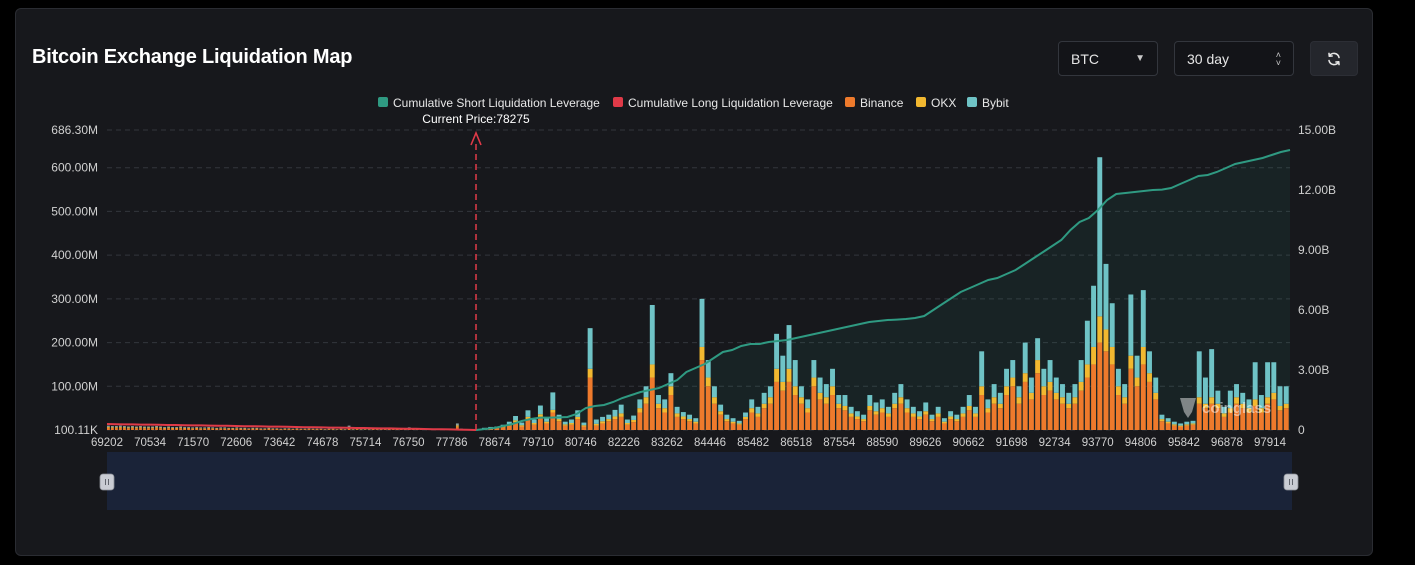 Image resolution: width=1415 pixels, height=565 pixels. I want to click on x-axis-tick-25: 95842, so click(1184, 443).